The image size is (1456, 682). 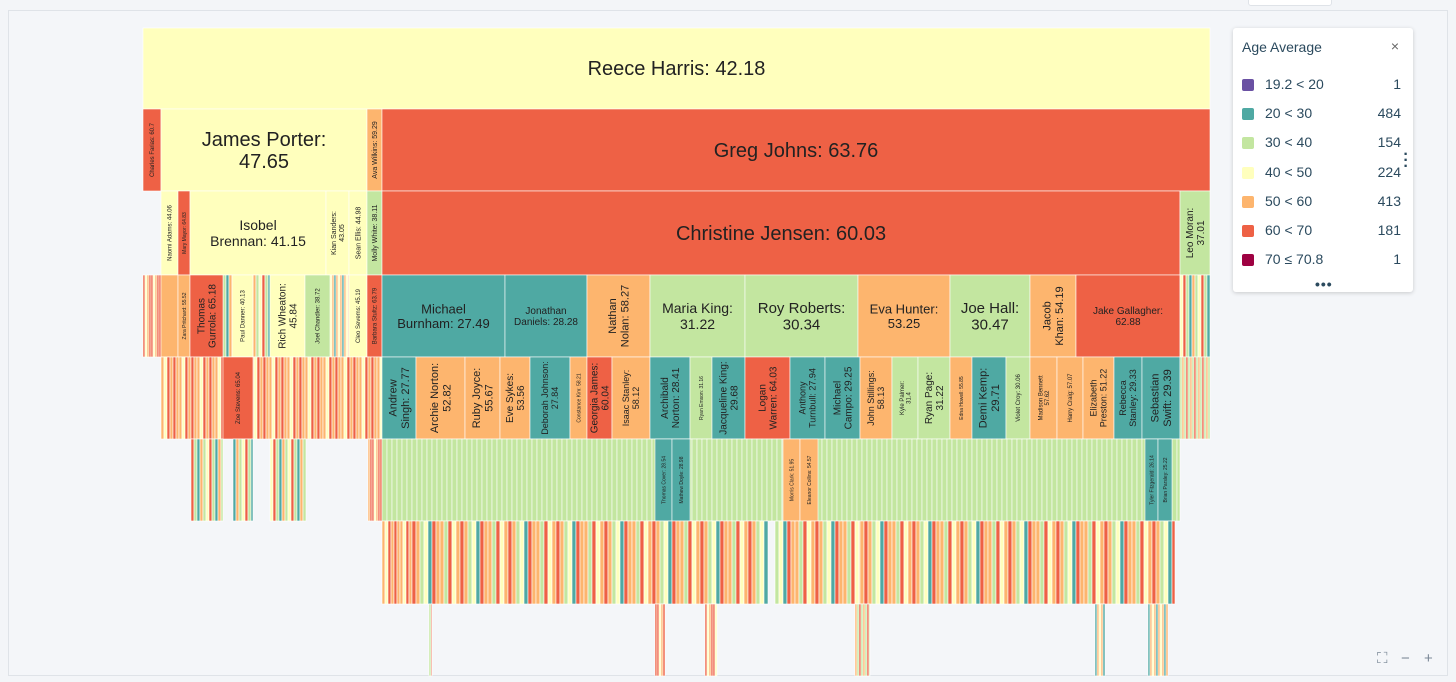 What do you see at coordinates (1382, 658) in the screenshot?
I see `fullscreen-icon: ⛶` at bounding box center [1382, 658].